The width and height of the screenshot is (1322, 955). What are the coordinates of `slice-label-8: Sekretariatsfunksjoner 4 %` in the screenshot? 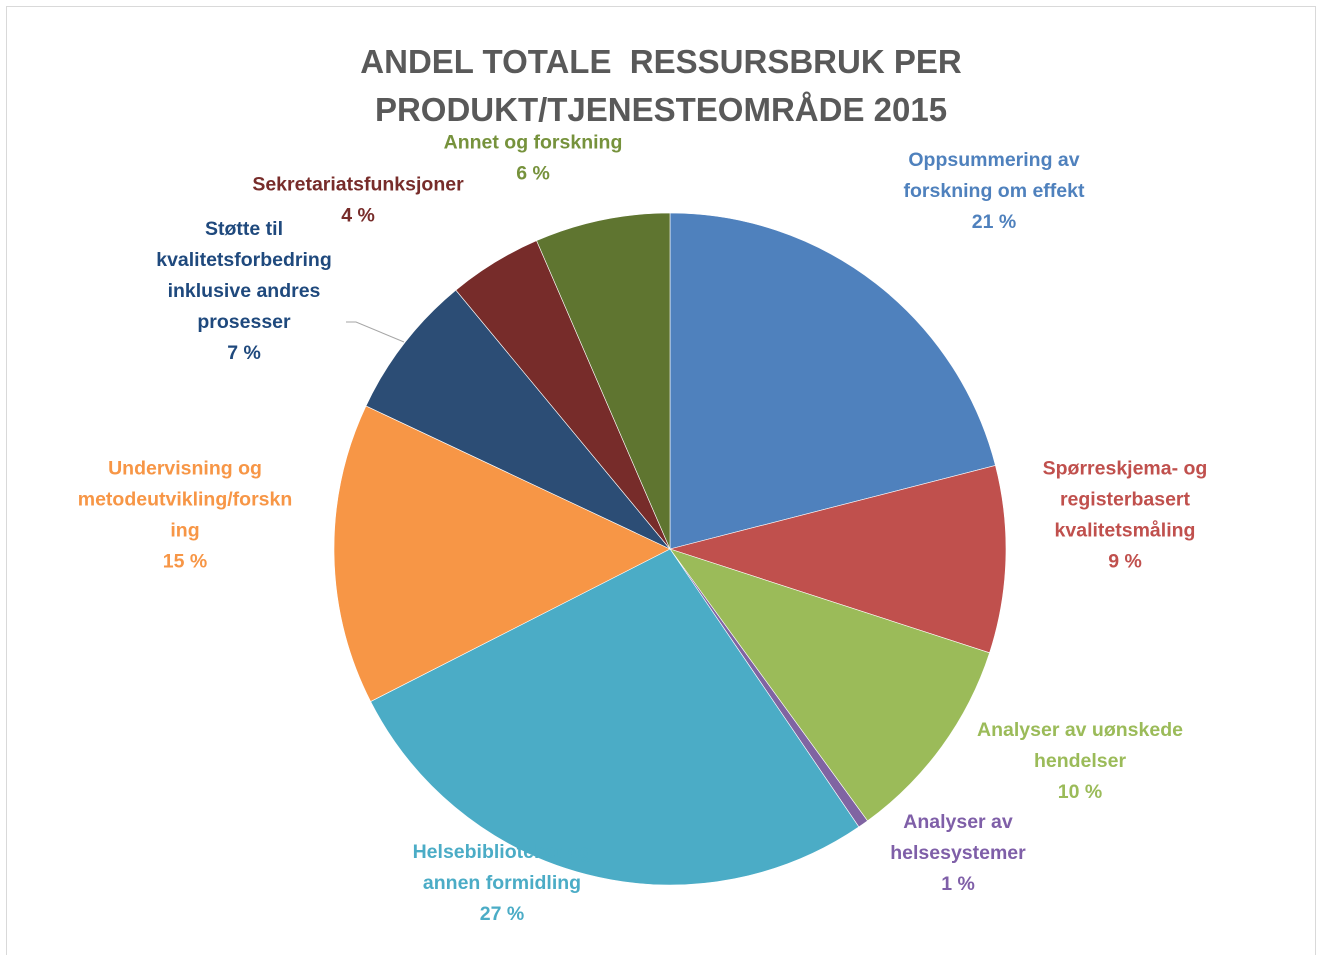 It's located at (358, 200).